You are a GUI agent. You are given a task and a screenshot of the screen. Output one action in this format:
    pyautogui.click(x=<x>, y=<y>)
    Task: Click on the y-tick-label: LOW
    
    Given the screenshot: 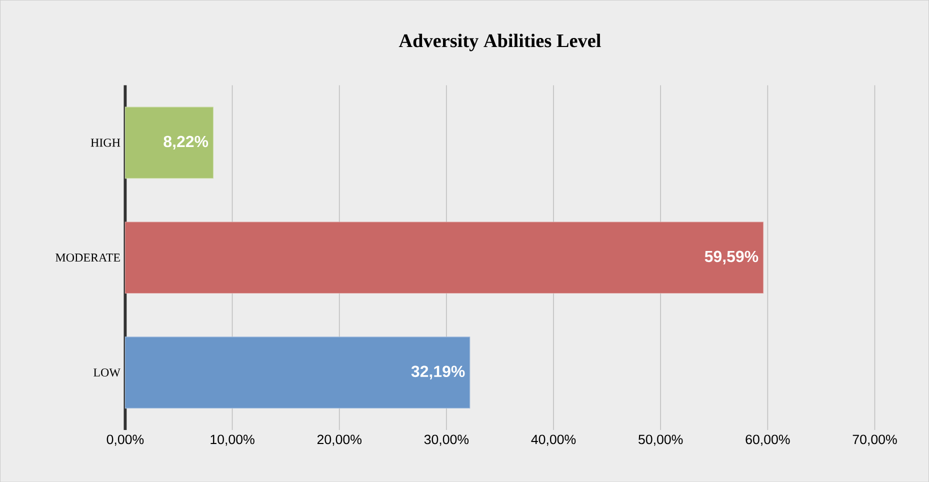 What is the action you would take?
    pyautogui.click(x=107, y=372)
    